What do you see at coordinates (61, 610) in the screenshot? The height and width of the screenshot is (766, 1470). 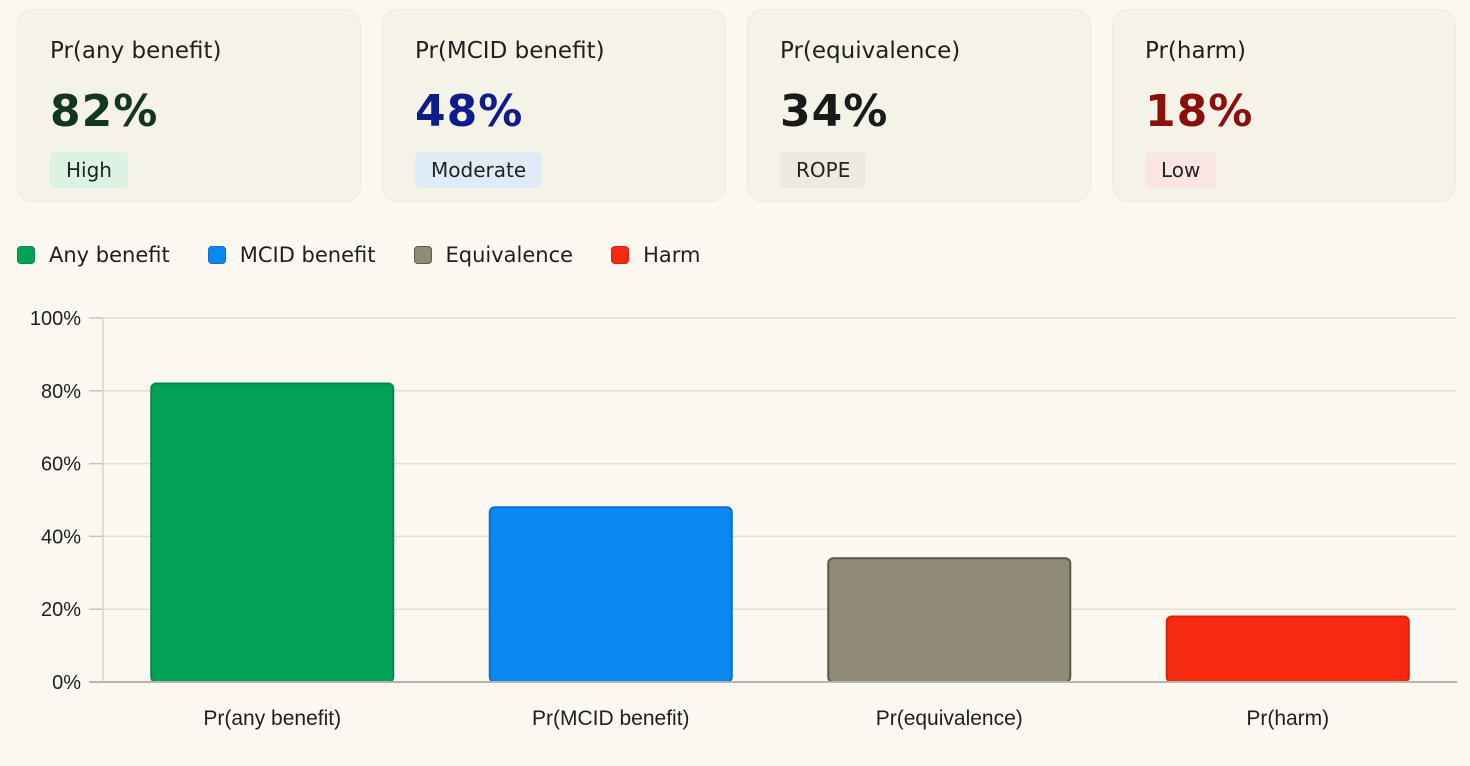 I see `y-tick-label: 20%` at bounding box center [61, 610].